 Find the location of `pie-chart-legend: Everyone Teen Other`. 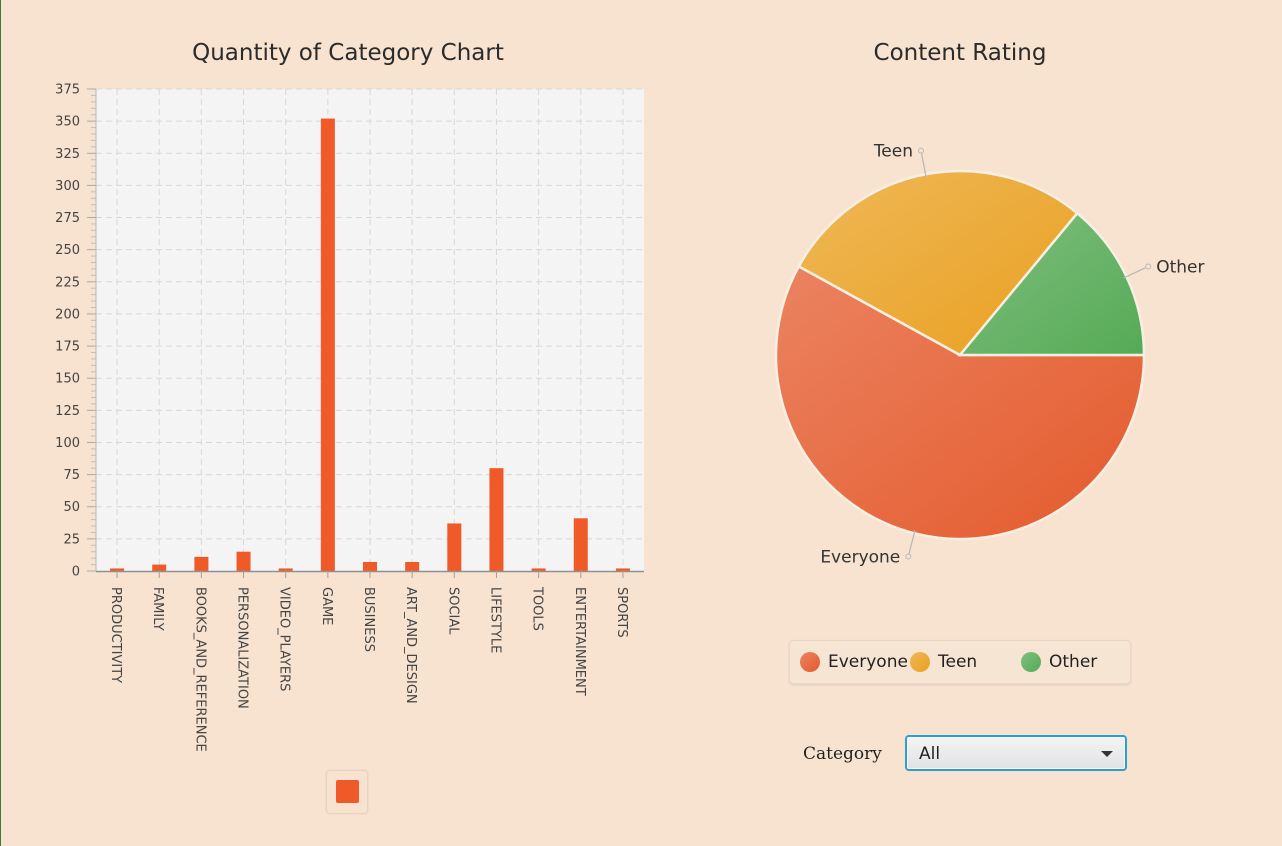

pie-chart-legend: Everyone Teen Other is located at coordinates (960, 662).